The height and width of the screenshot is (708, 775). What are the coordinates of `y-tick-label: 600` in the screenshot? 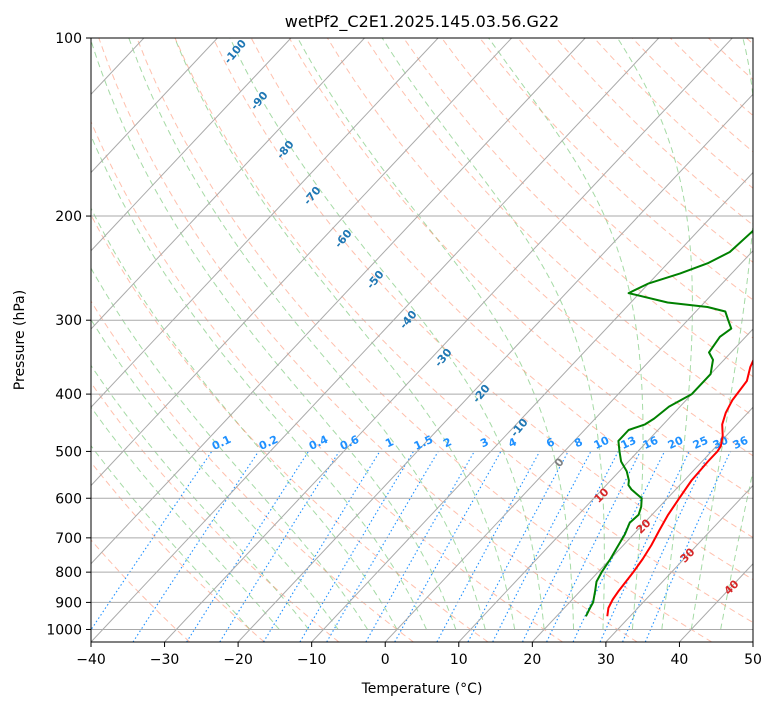 It's located at (68, 499).